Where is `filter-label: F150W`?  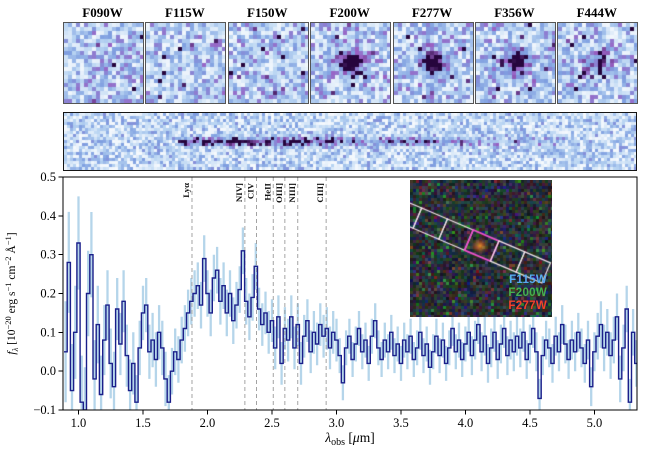 filter-label: F150W is located at coordinates (267, 12).